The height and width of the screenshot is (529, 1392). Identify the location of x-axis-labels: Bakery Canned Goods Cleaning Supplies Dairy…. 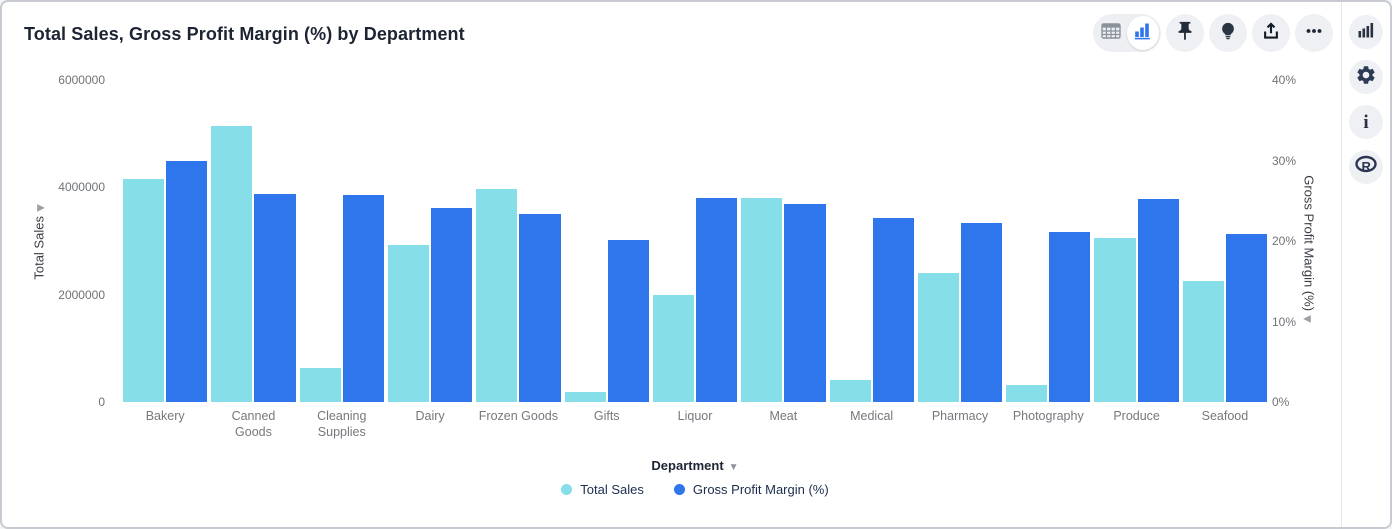
(695, 424).